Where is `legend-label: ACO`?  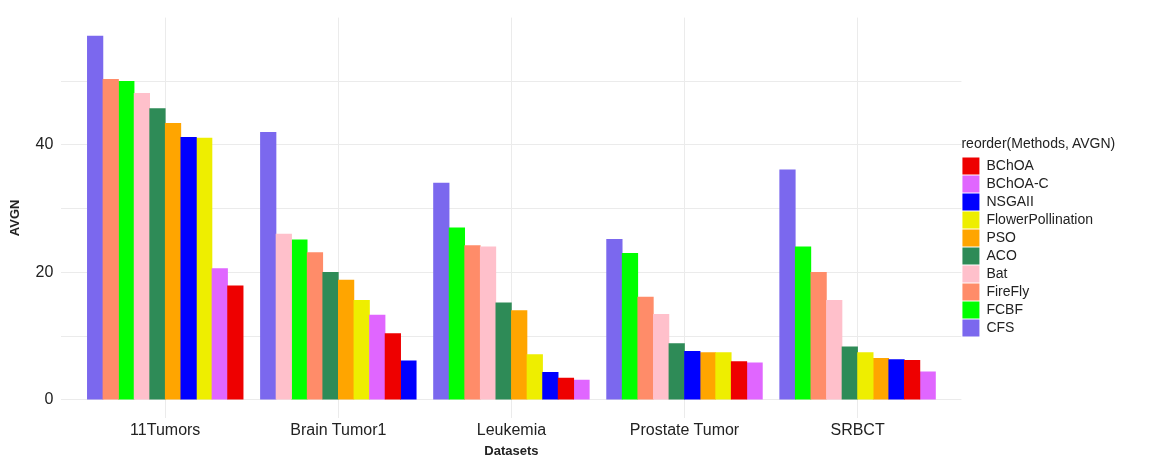 legend-label: ACO is located at coordinates (1001, 254).